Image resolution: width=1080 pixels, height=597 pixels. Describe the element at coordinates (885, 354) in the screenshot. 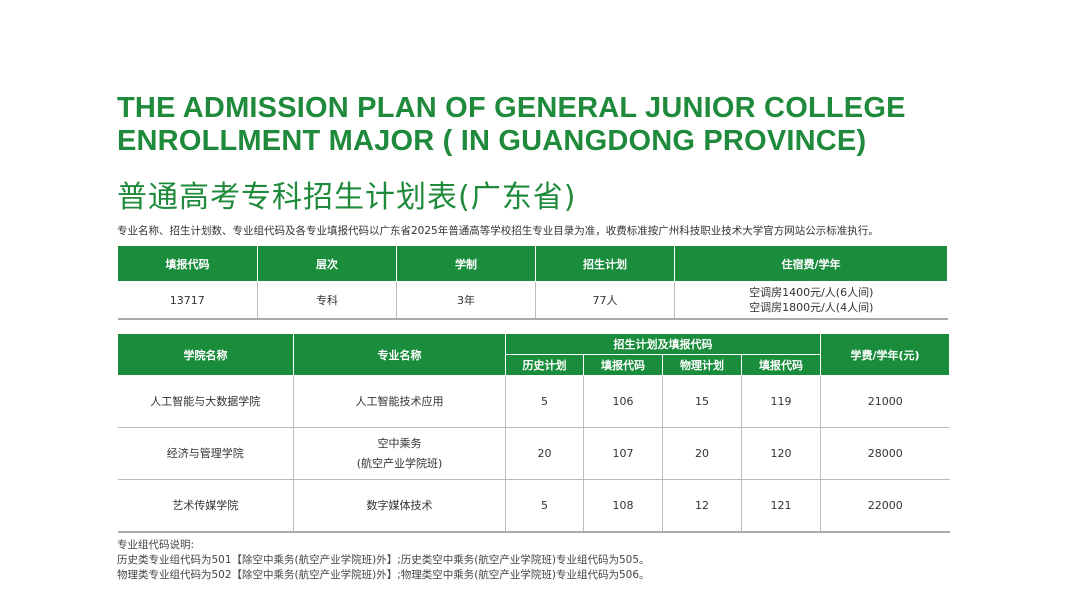

I see `header-fee: 学费/学年(元)` at that location.